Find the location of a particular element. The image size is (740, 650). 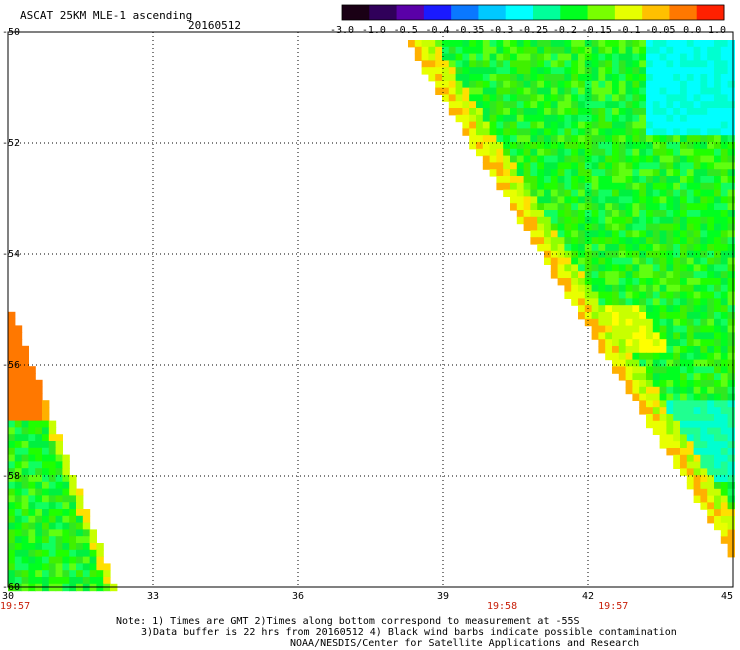

colorbar-tick-label: -1.0 is located at coordinates (373, 30).